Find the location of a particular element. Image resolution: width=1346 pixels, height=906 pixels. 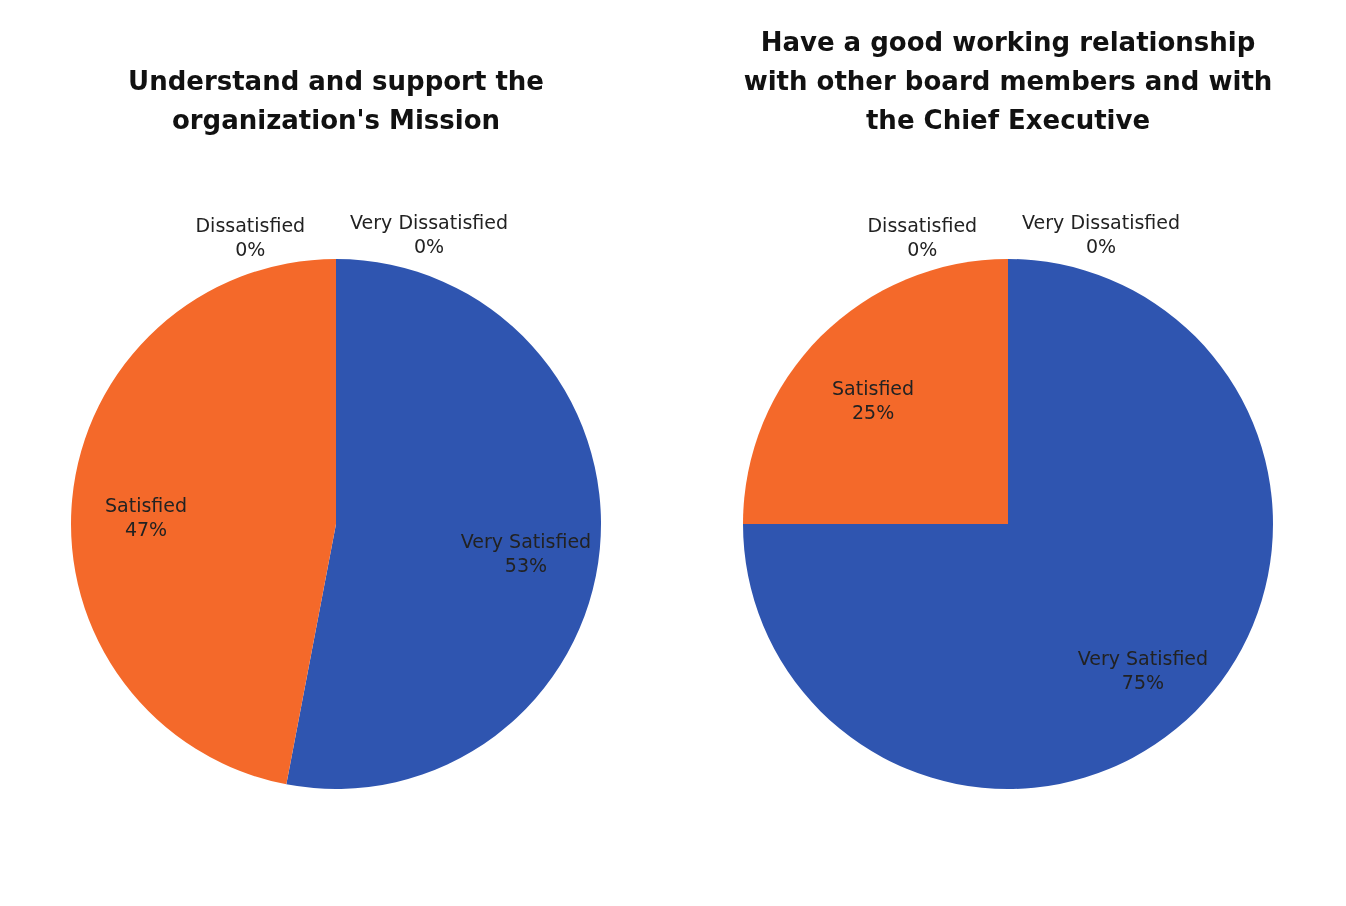

data-label: 25% is located at coordinates (873, 412).